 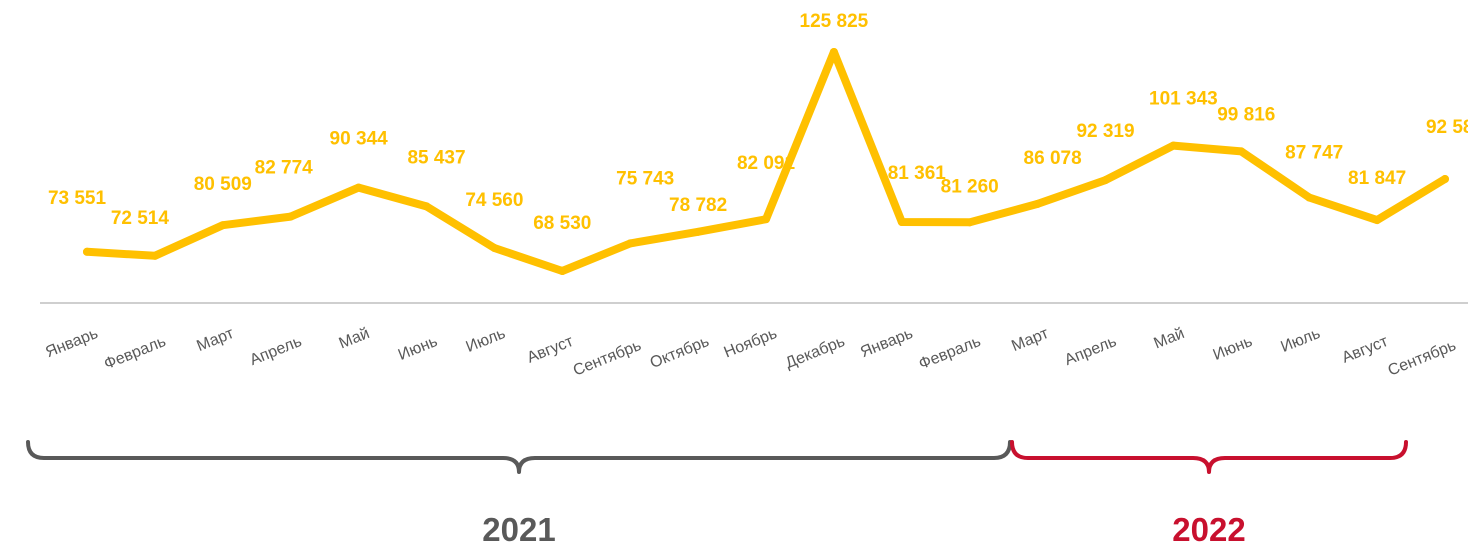 I want to click on data-label: 72 514, so click(x=140, y=218).